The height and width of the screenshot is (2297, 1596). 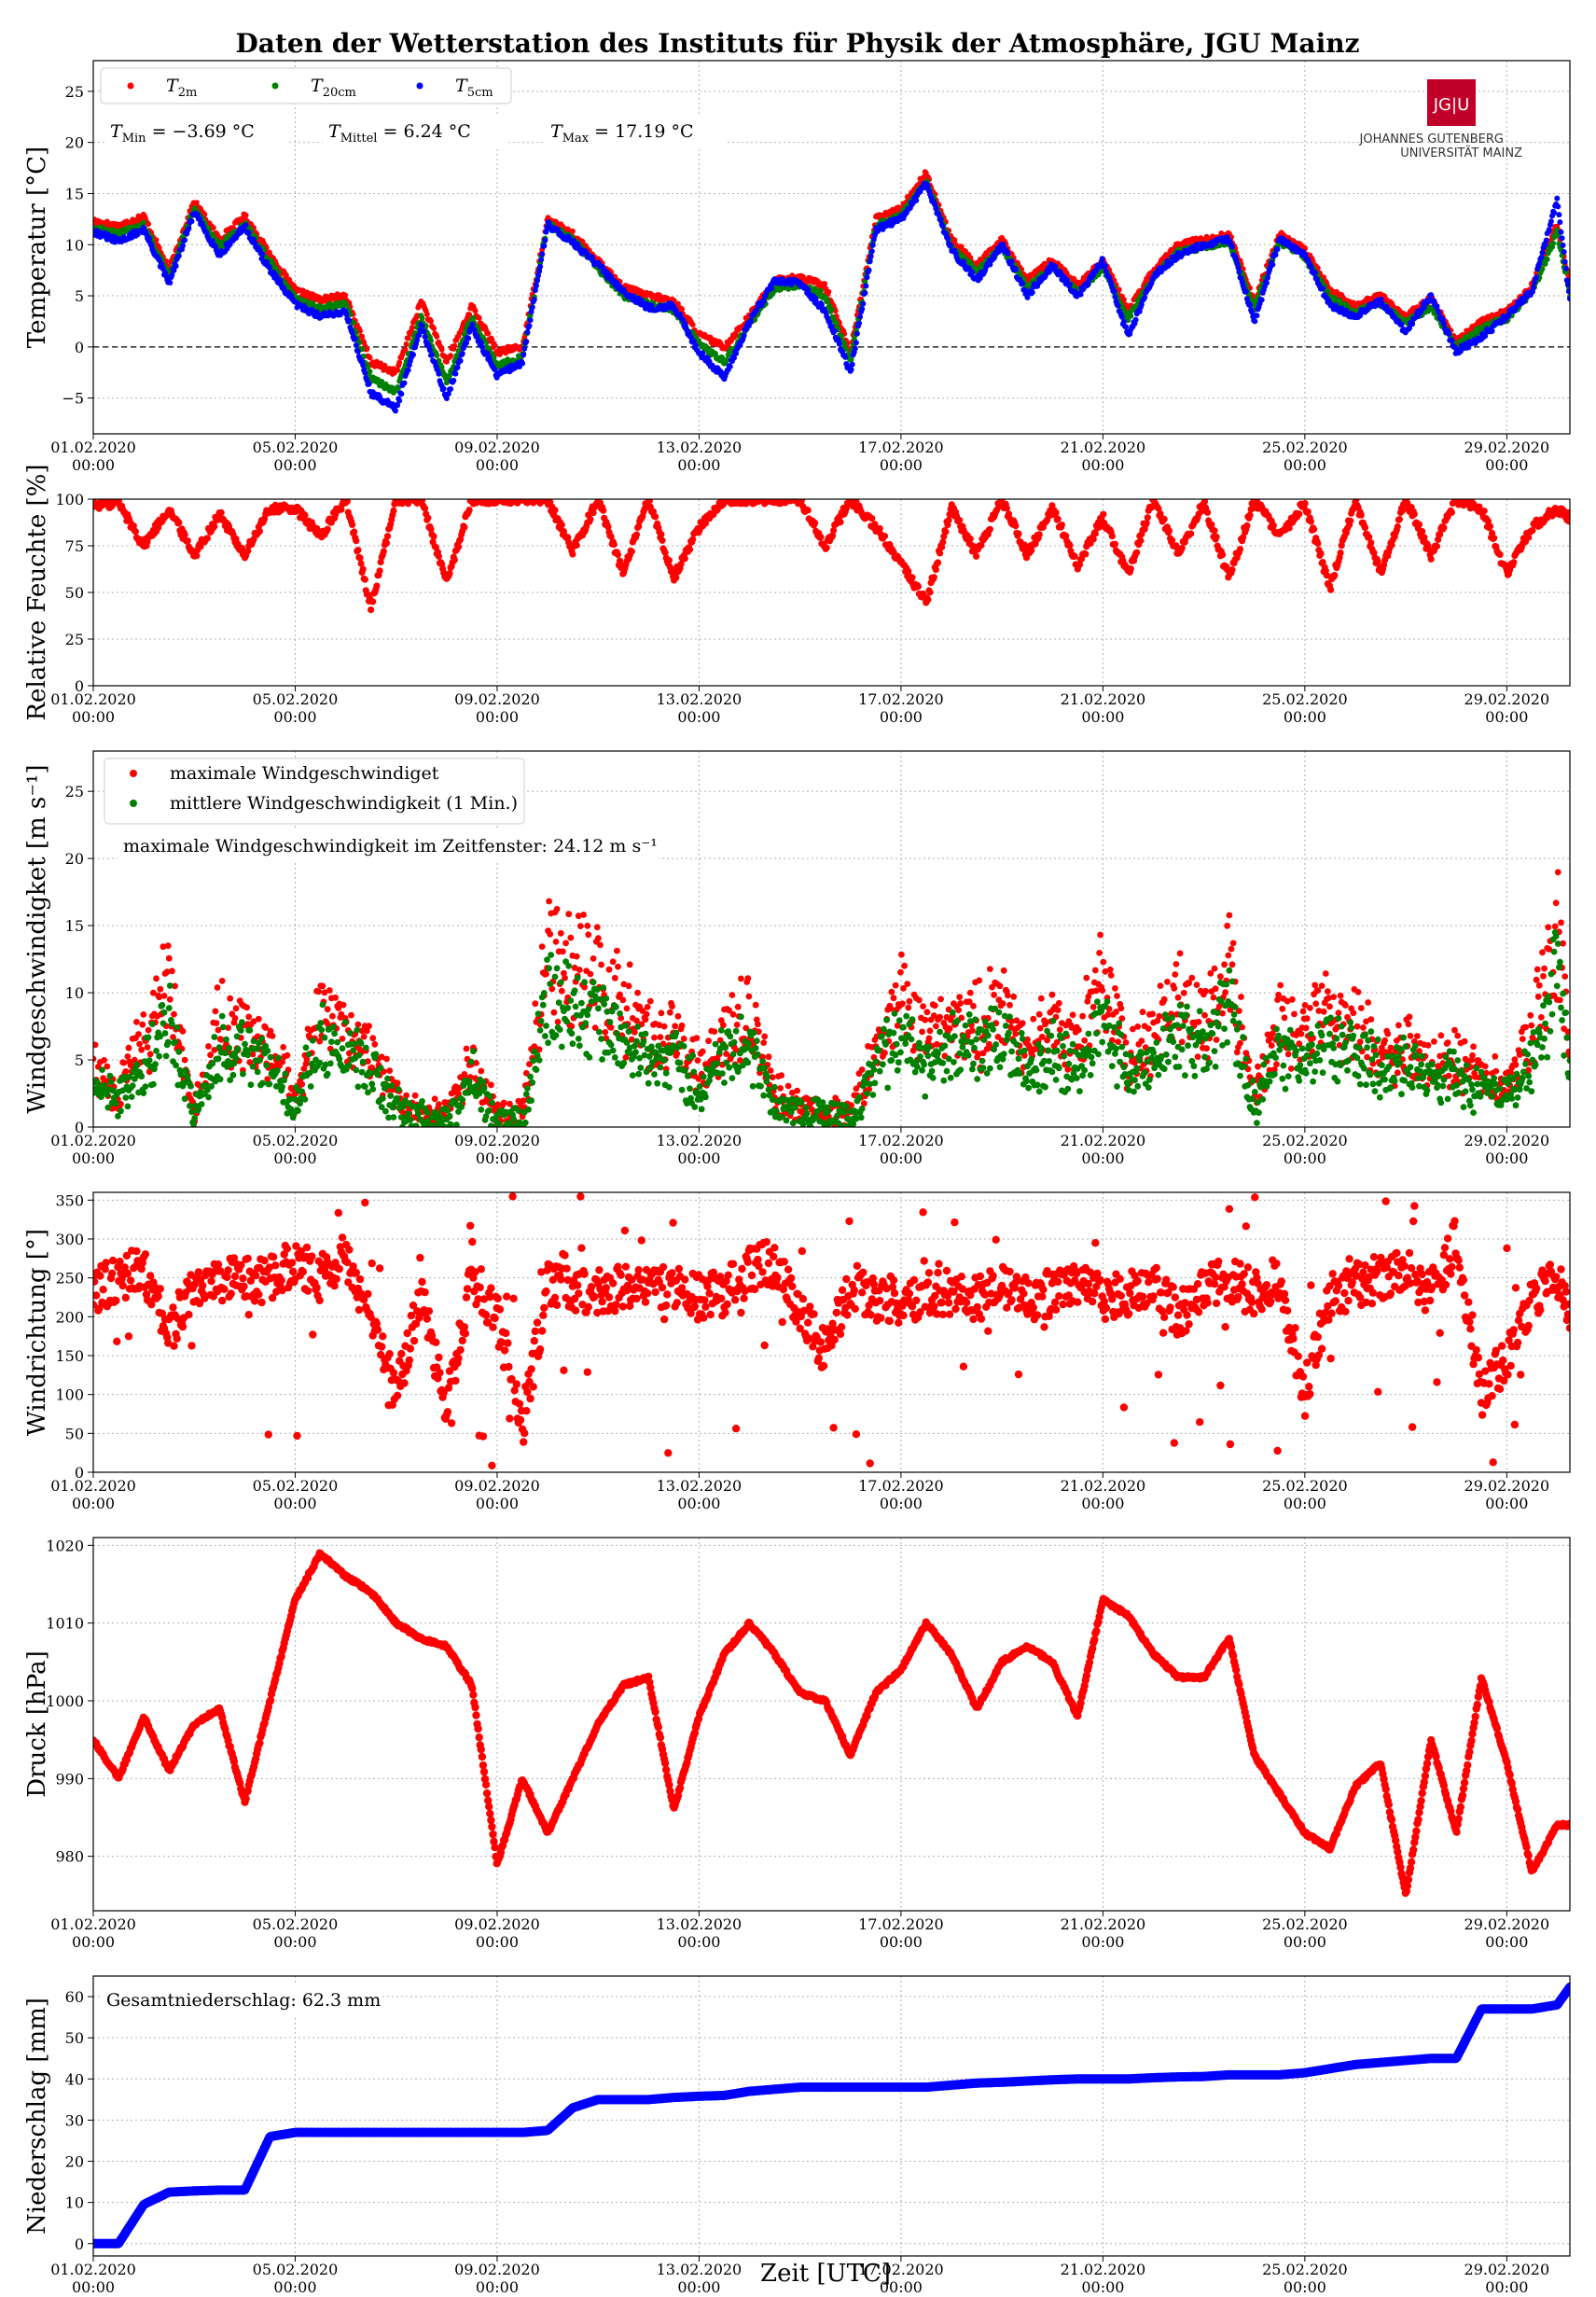 What do you see at coordinates (1305, 456) in the screenshot?
I see `x-tick-label: 25.02.2020 00:00` at bounding box center [1305, 456].